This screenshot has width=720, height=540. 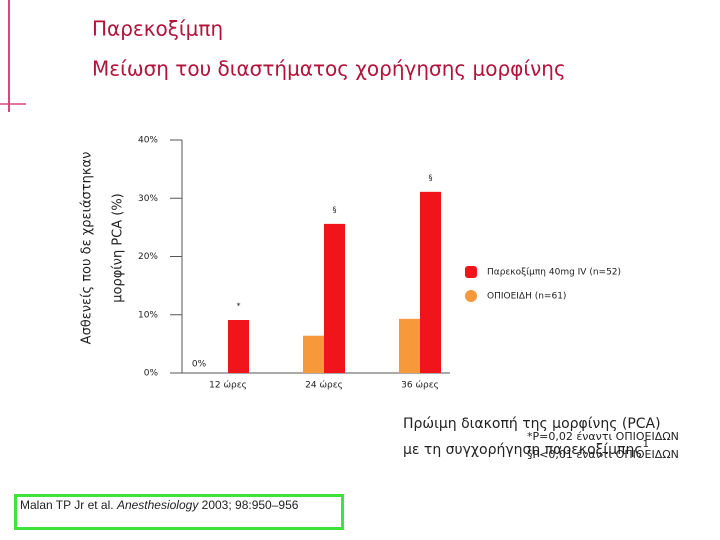 I want to click on citation-journal: Anesthesiology, so click(x=157, y=505).